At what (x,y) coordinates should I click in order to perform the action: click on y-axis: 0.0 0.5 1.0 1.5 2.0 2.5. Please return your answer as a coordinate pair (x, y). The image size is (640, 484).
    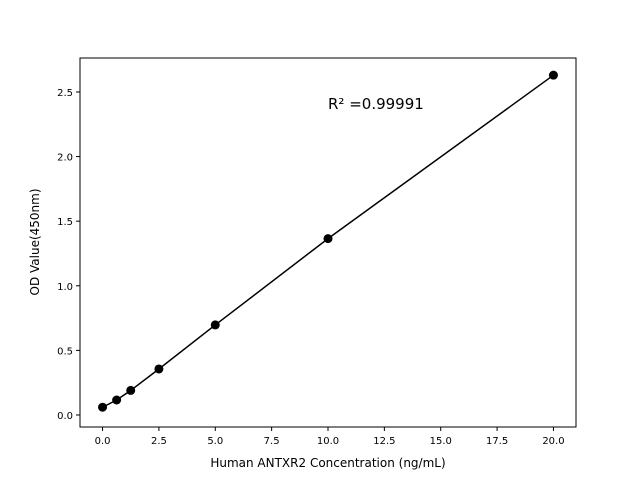
    Looking at the image, I should click on (68, 255).